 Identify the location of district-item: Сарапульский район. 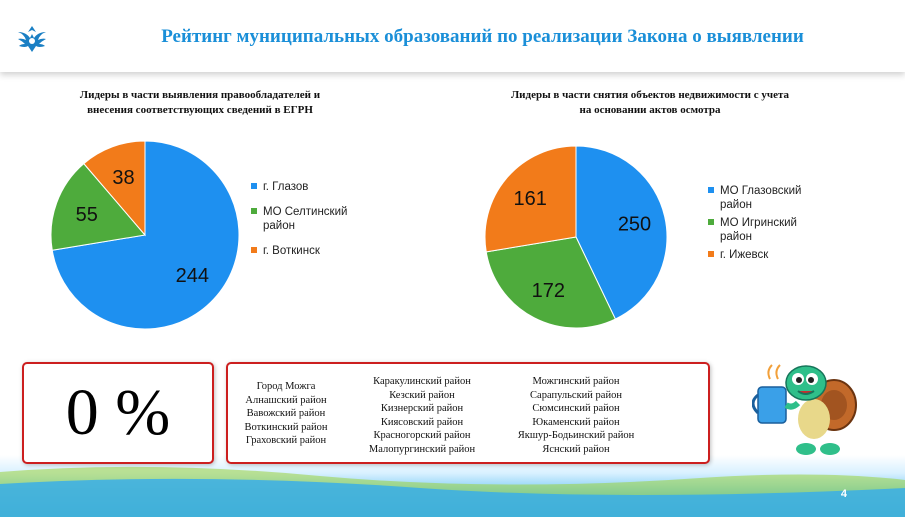
(576, 395).